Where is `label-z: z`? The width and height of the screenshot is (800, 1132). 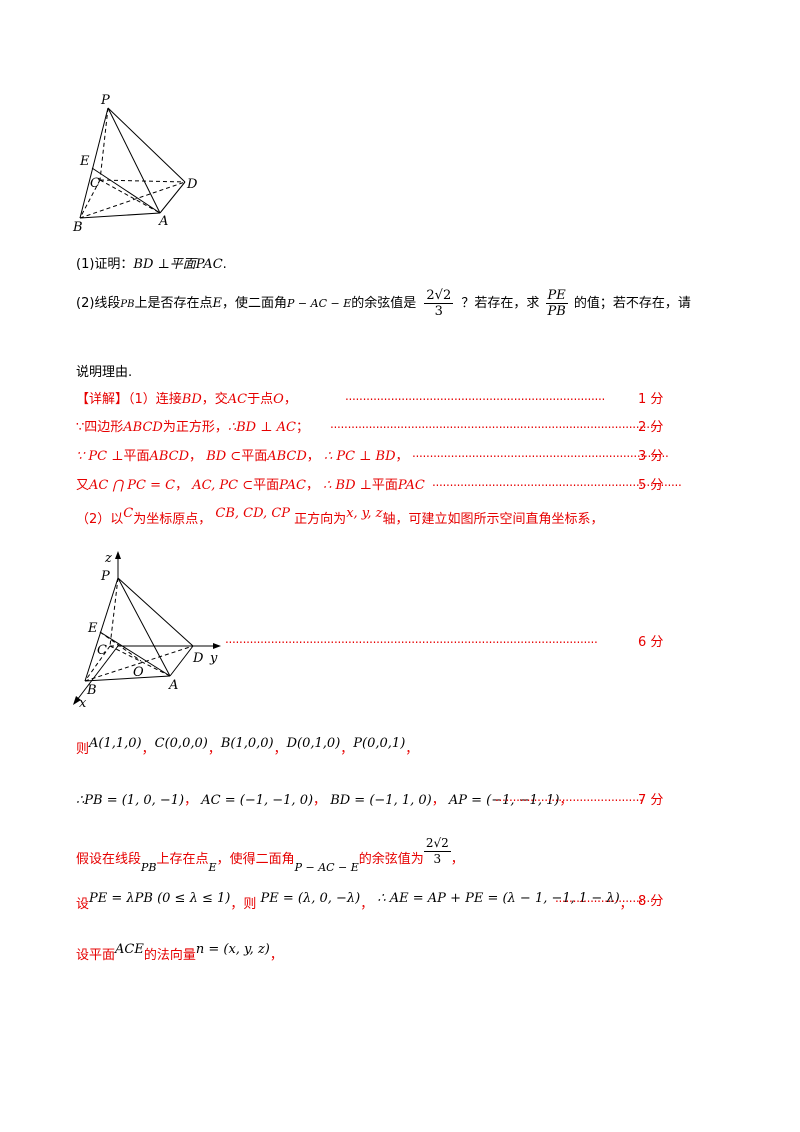 label-z: z is located at coordinates (108, 558).